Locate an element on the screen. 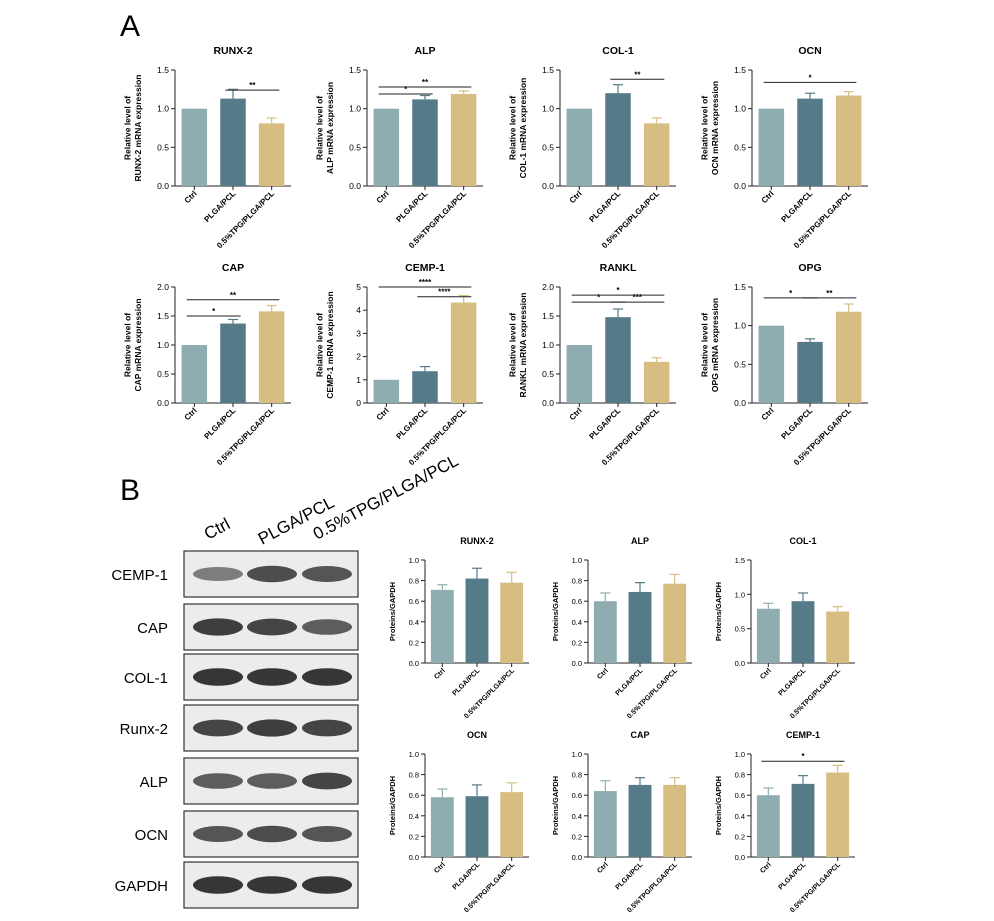 Image resolution: width=994 pixels, height=921 pixels. y-axis-label: CEMP-1 mRNA expression is located at coordinates (330, 344).